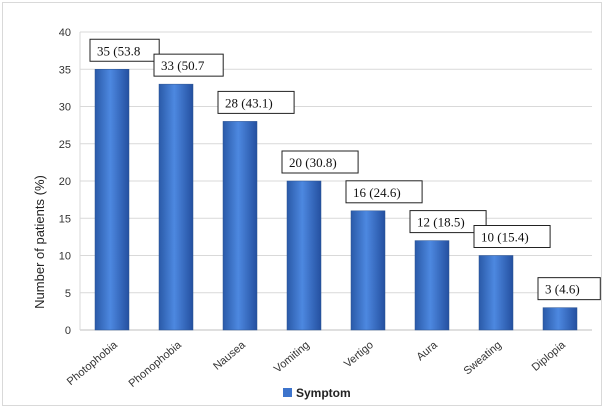 The width and height of the screenshot is (608, 410). I want to click on legend-swatch, so click(287, 392).